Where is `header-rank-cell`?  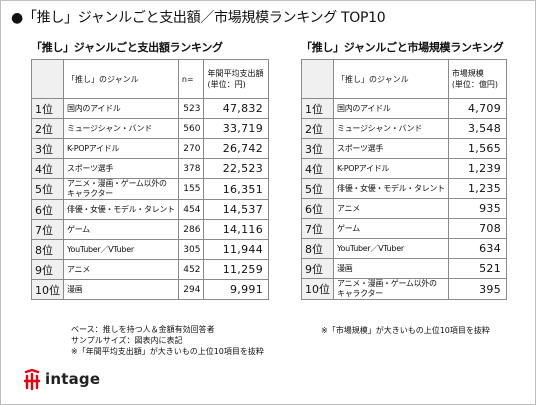
header-rank-cell is located at coordinates (47, 79).